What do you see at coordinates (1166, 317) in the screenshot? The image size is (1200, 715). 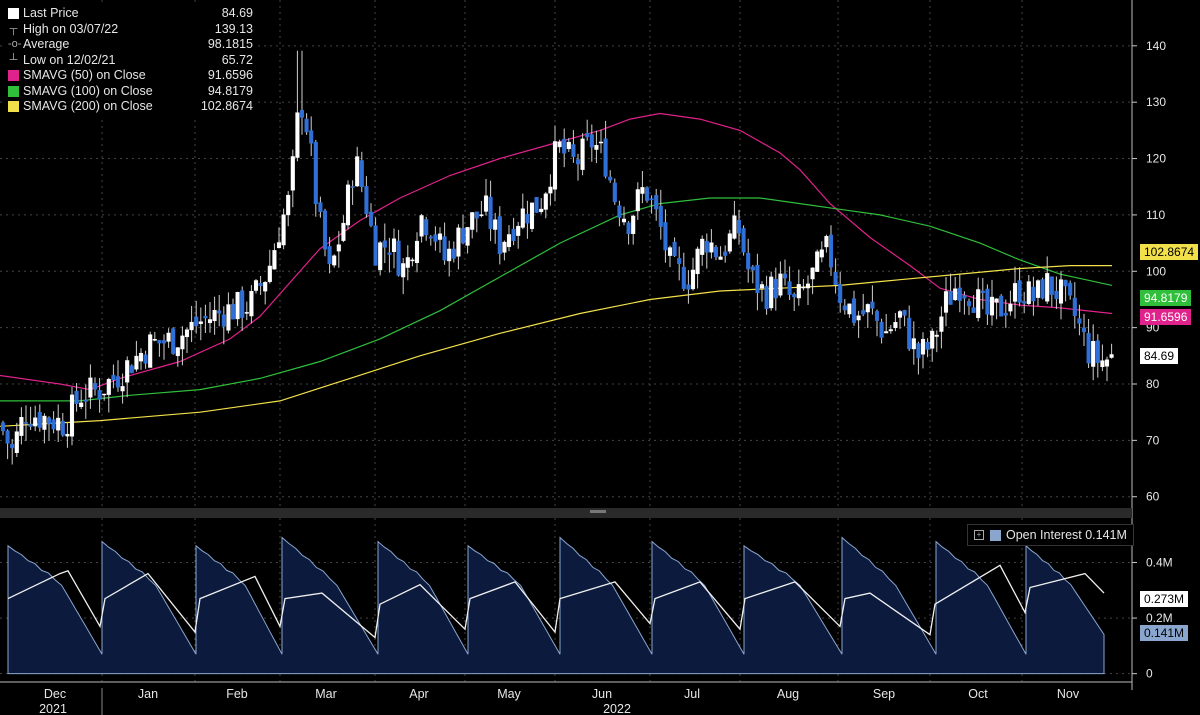 I see `sma50-tag: 91.6596` at bounding box center [1166, 317].